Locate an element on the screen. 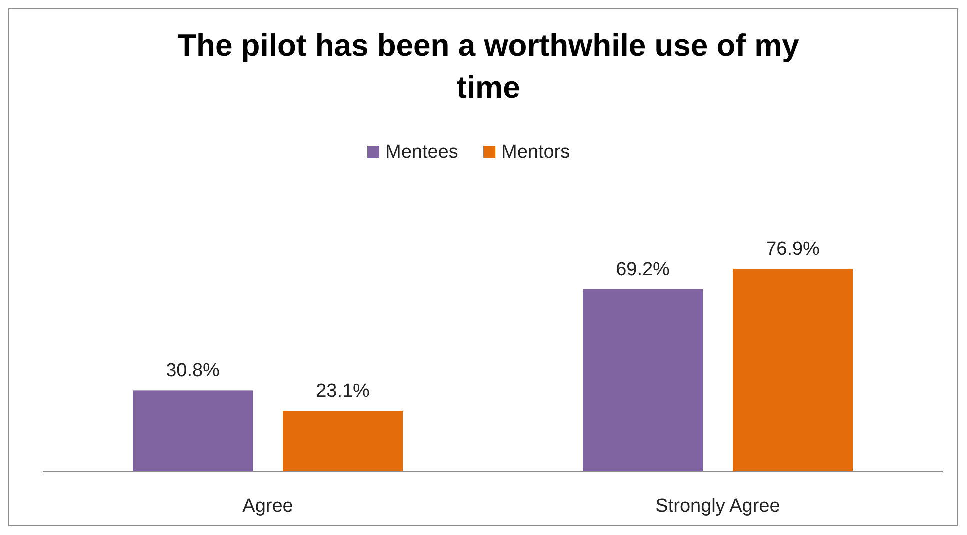 This screenshot has width=967, height=535. x-tick-label: Agree is located at coordinates (268, 506).